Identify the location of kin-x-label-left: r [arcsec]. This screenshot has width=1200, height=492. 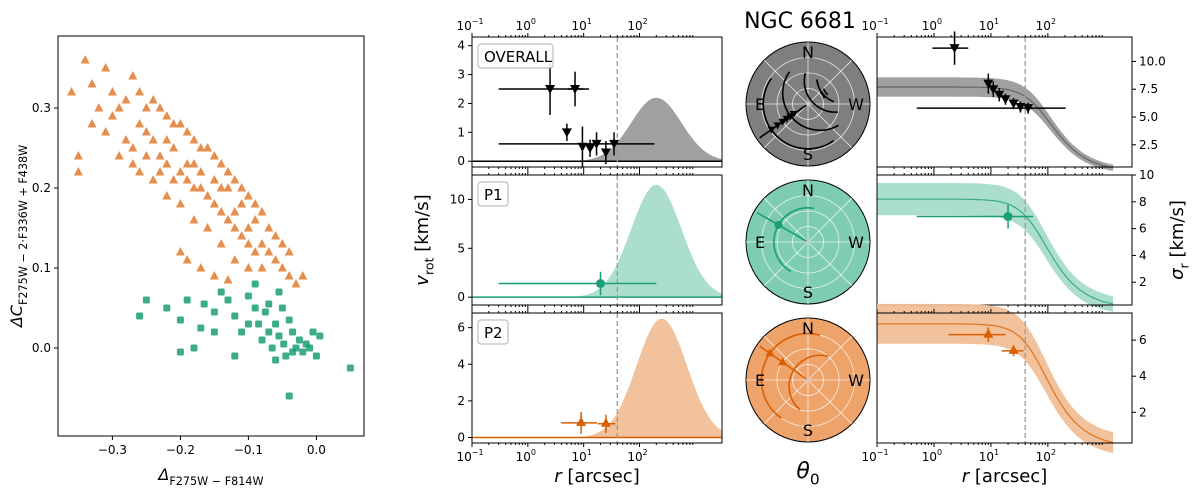
(596, 476).